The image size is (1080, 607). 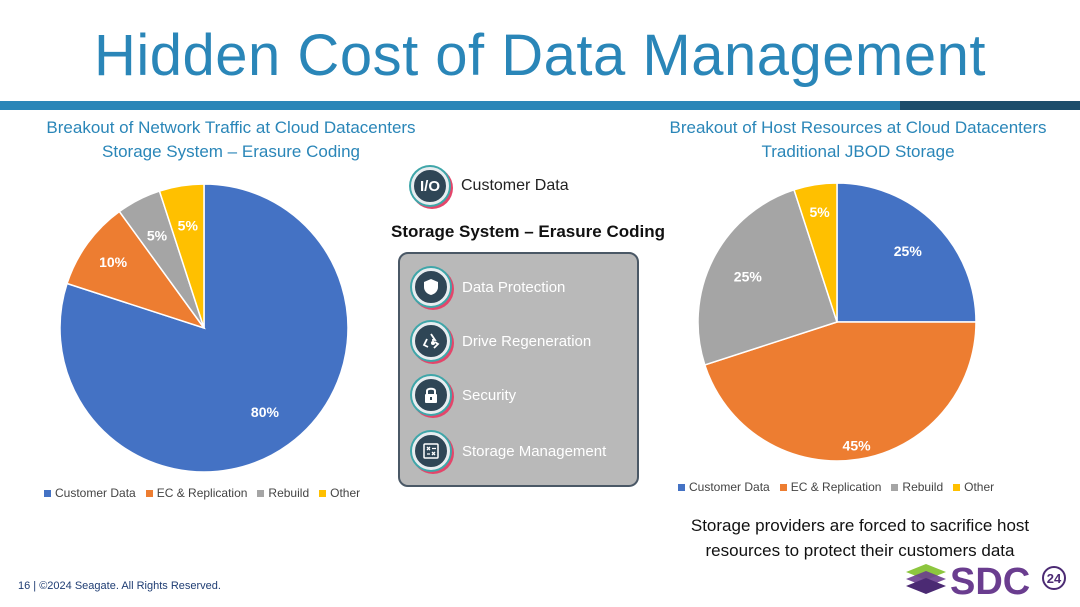 What do you see at coordinates (1054, 578) in the screenshot?
I see `sdc-logo-year: 24` at bounding box center [1054, 578].